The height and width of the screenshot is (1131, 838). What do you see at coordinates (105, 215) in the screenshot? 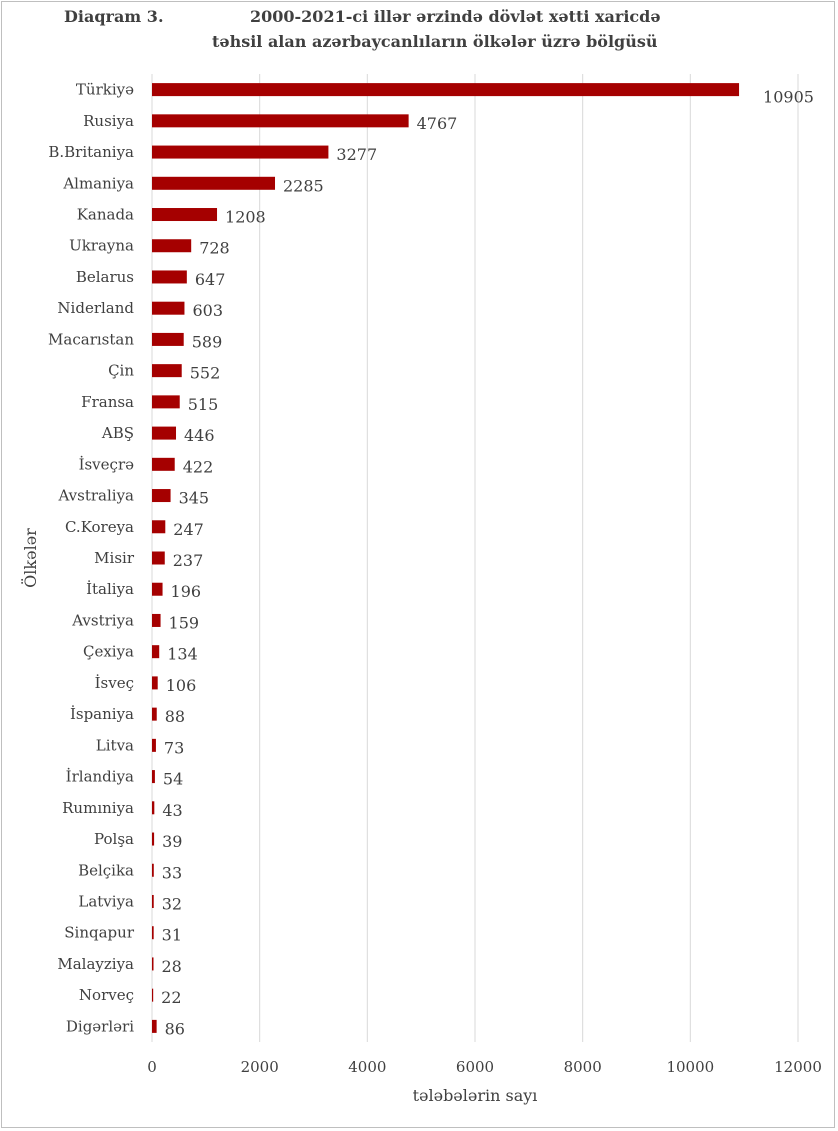
I see `category-label: Kanada` at bounding box center [105, 215].